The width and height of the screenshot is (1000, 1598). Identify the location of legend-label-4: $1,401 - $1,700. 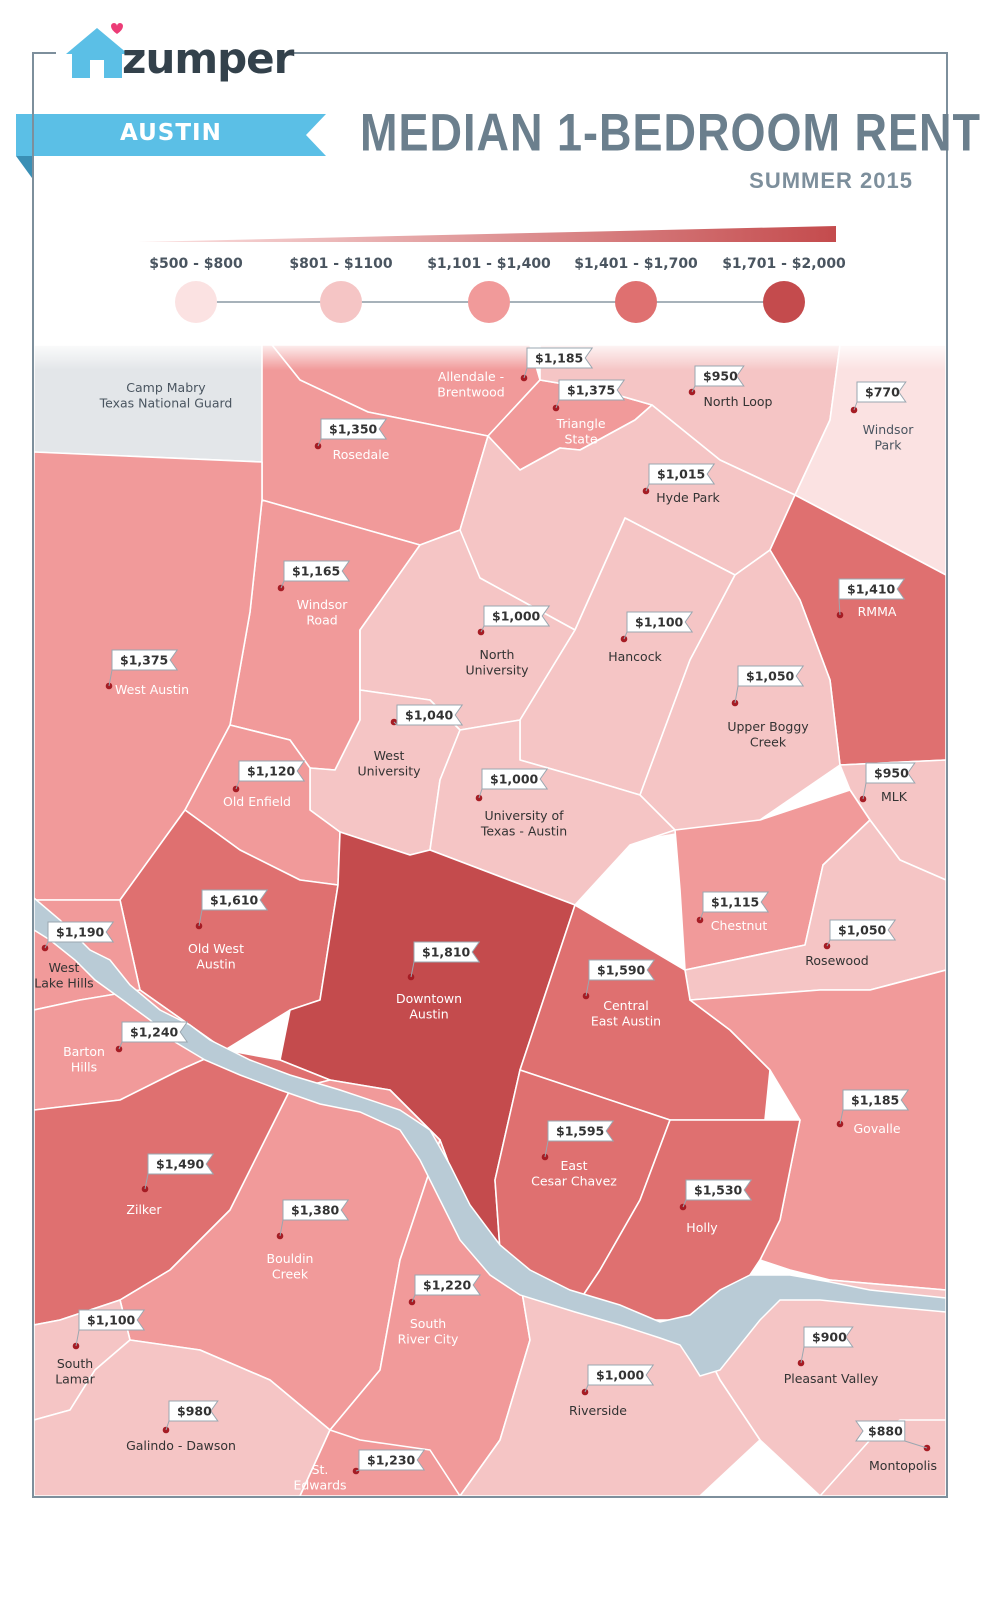
(636, 264).